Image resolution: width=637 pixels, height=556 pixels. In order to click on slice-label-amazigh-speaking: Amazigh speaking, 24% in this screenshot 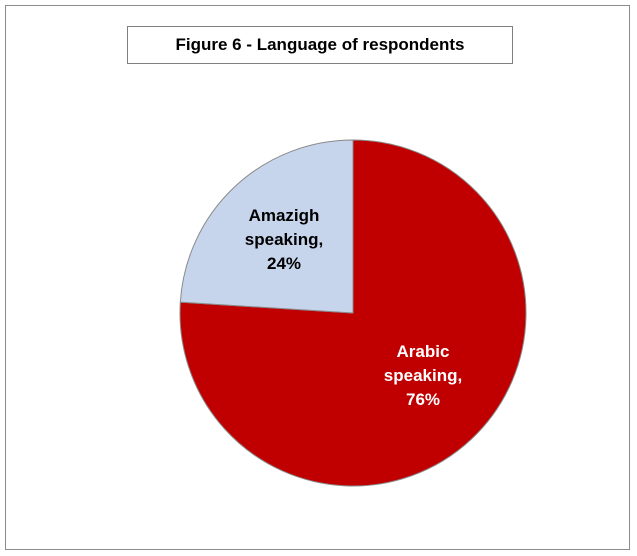, I will do `click(284, 239)`.